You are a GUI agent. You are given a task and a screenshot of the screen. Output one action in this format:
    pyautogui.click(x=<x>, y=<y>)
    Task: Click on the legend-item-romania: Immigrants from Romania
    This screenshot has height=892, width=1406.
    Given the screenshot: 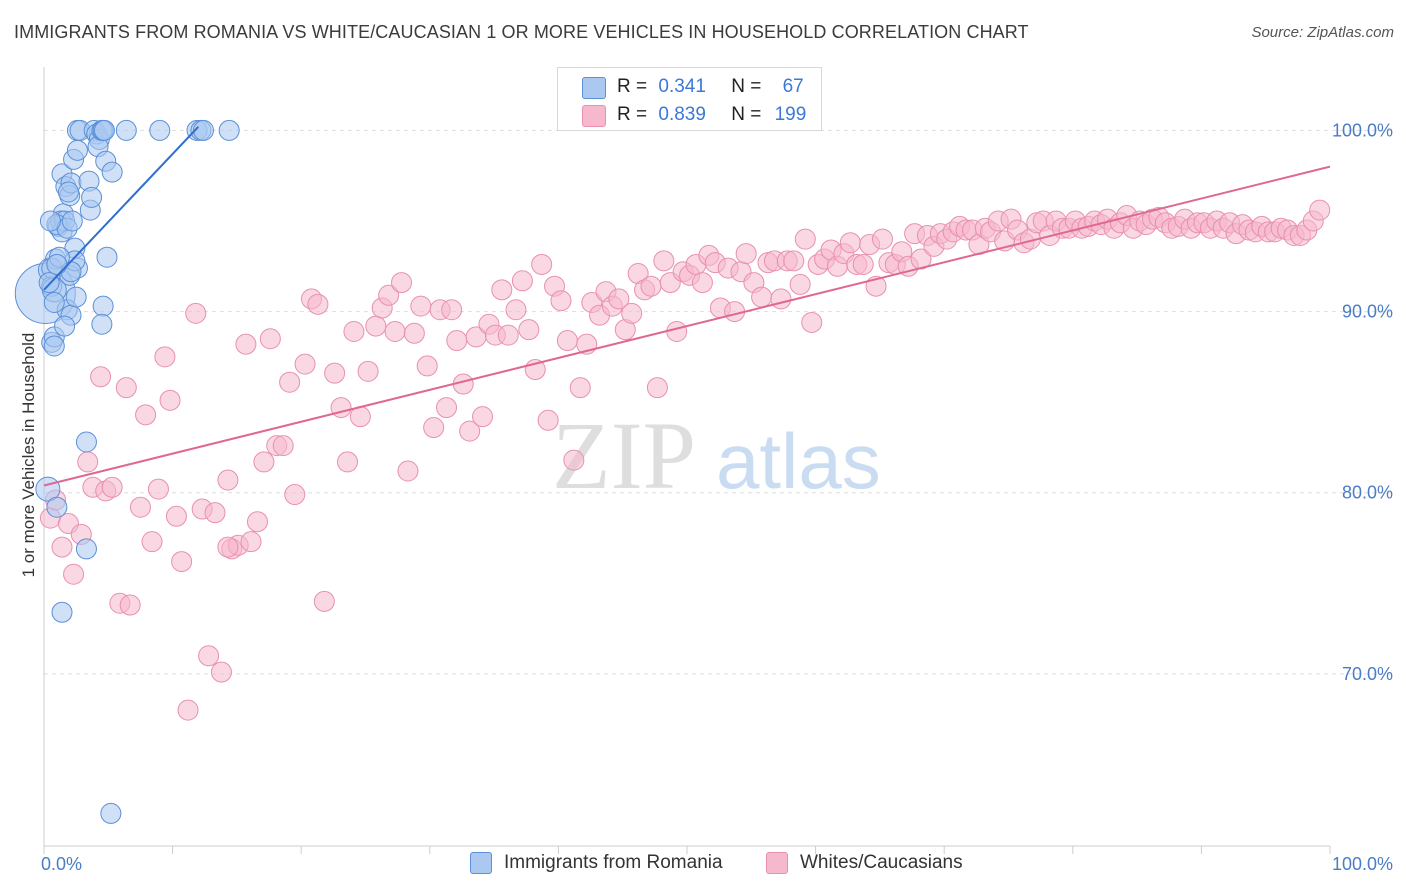 What is the action you would take?
    pyautogui.click(x=596, y=863)
    